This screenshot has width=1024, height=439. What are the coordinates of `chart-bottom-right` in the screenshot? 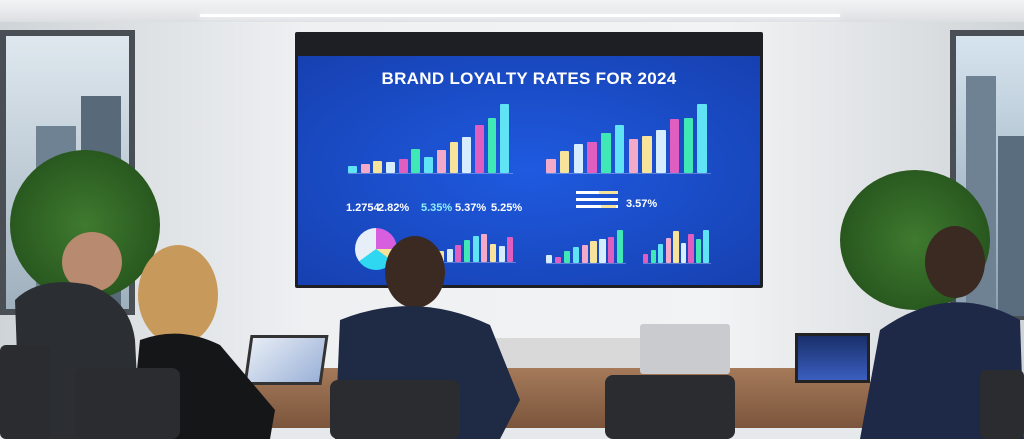 It's located at (677, 245).